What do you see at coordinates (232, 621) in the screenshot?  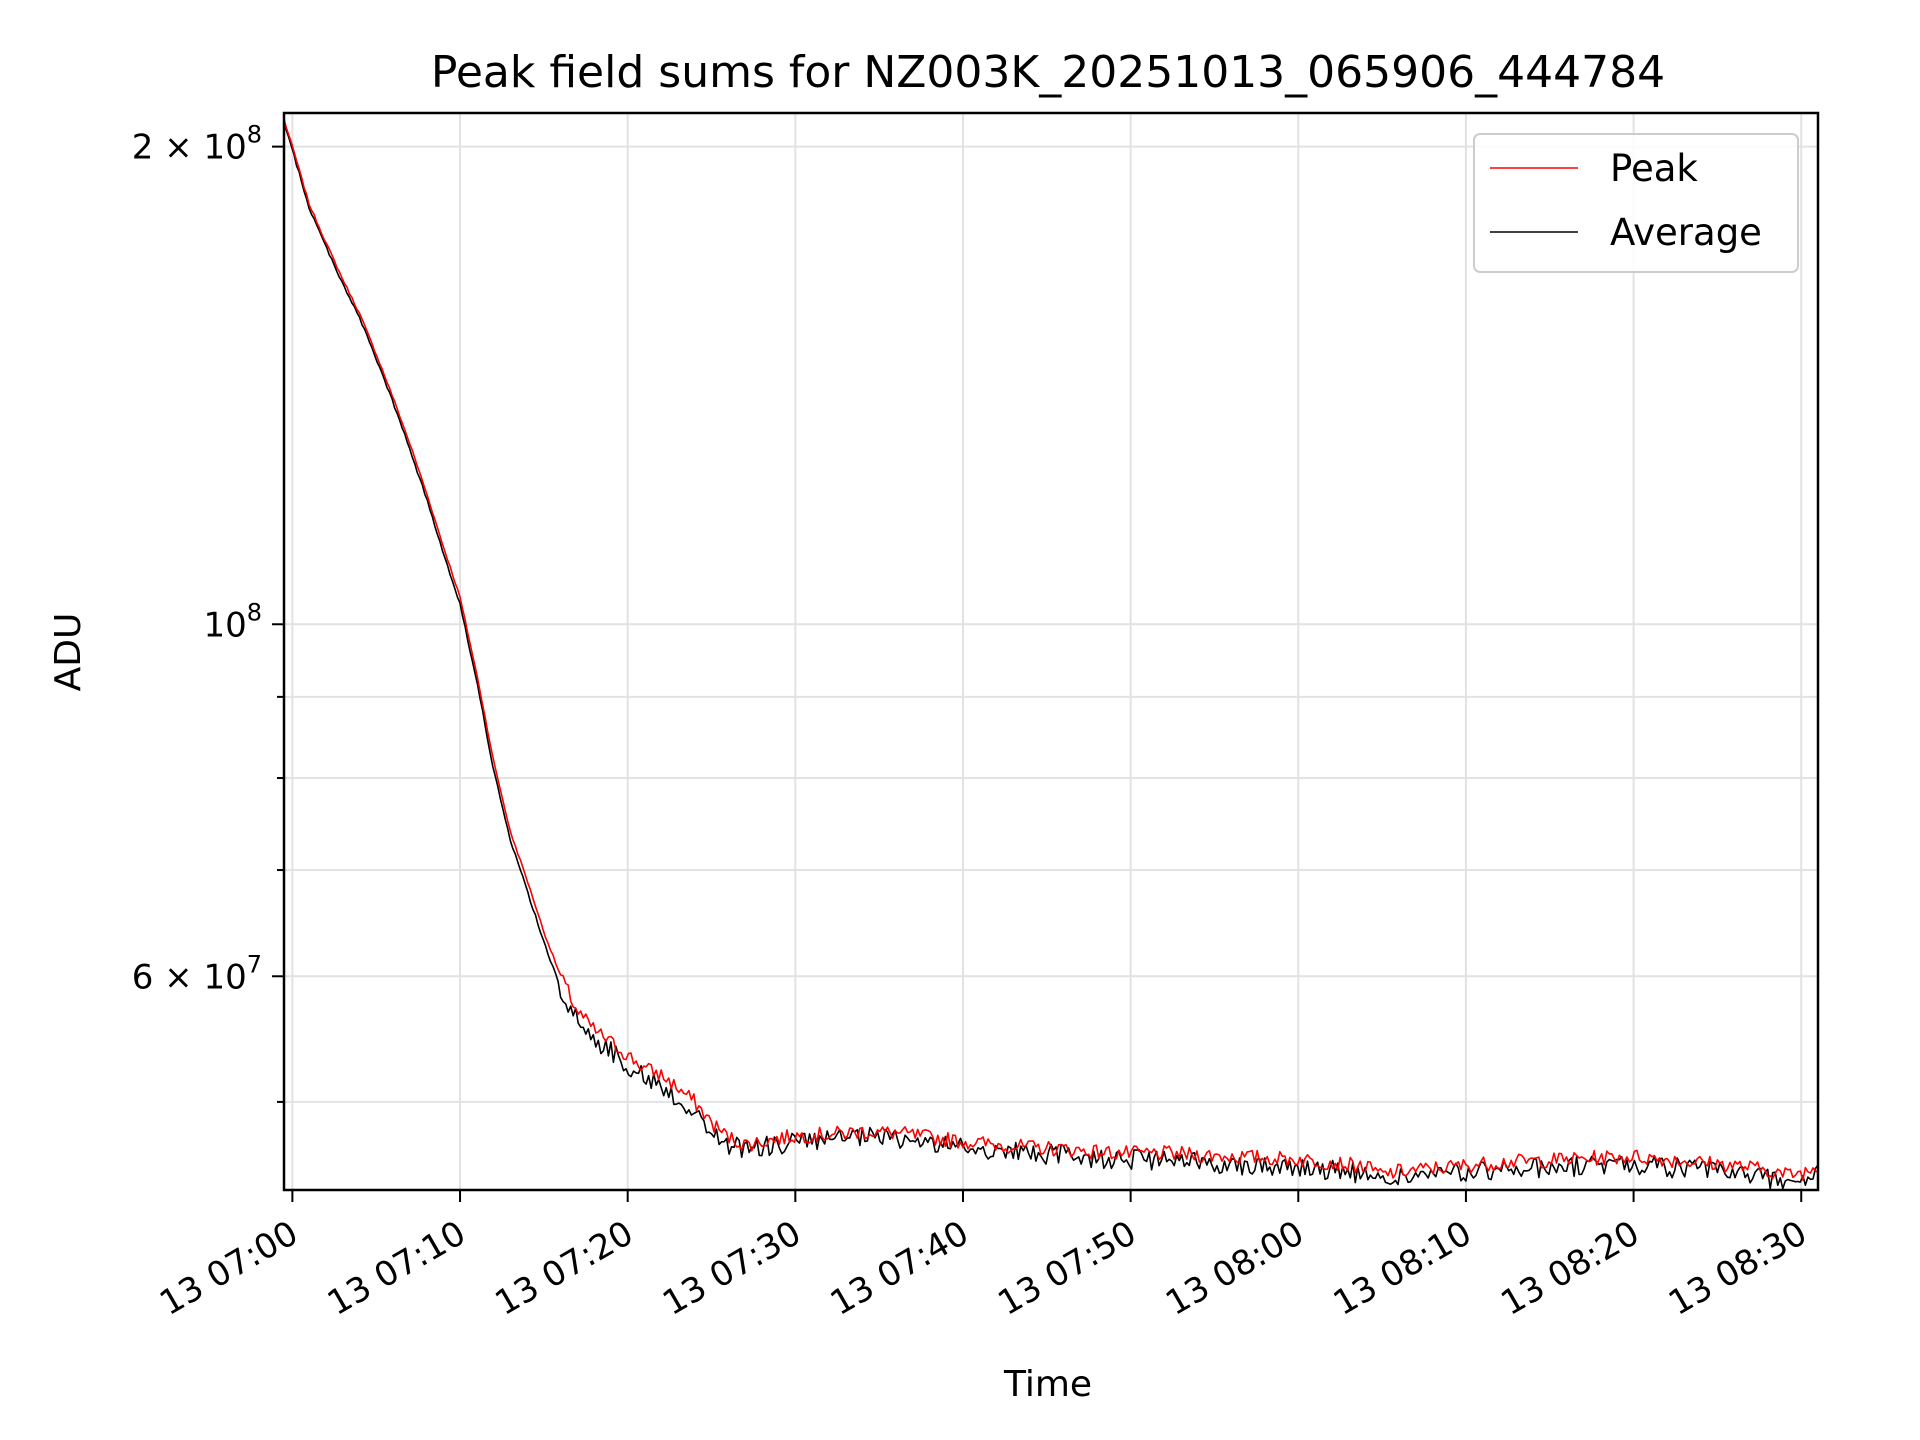 I see `y-tick-label: 108` at bounding box center [232, 621].